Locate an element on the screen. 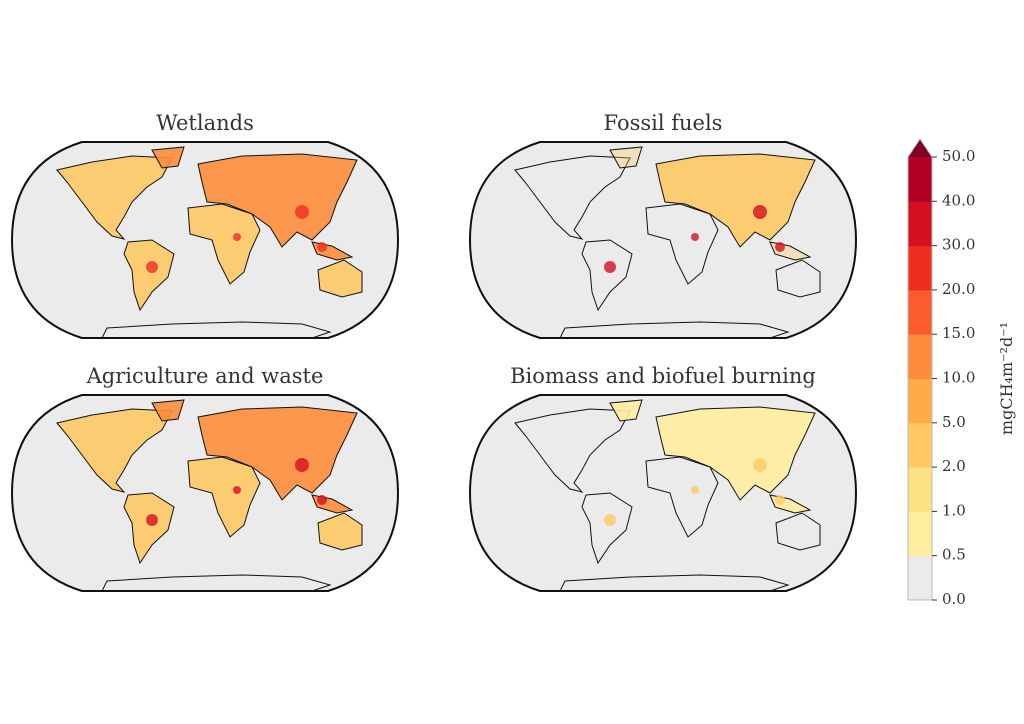 The image size is (1024, 724). colorbar-tick-label: 5.0 is located at coordinates (954, 422).